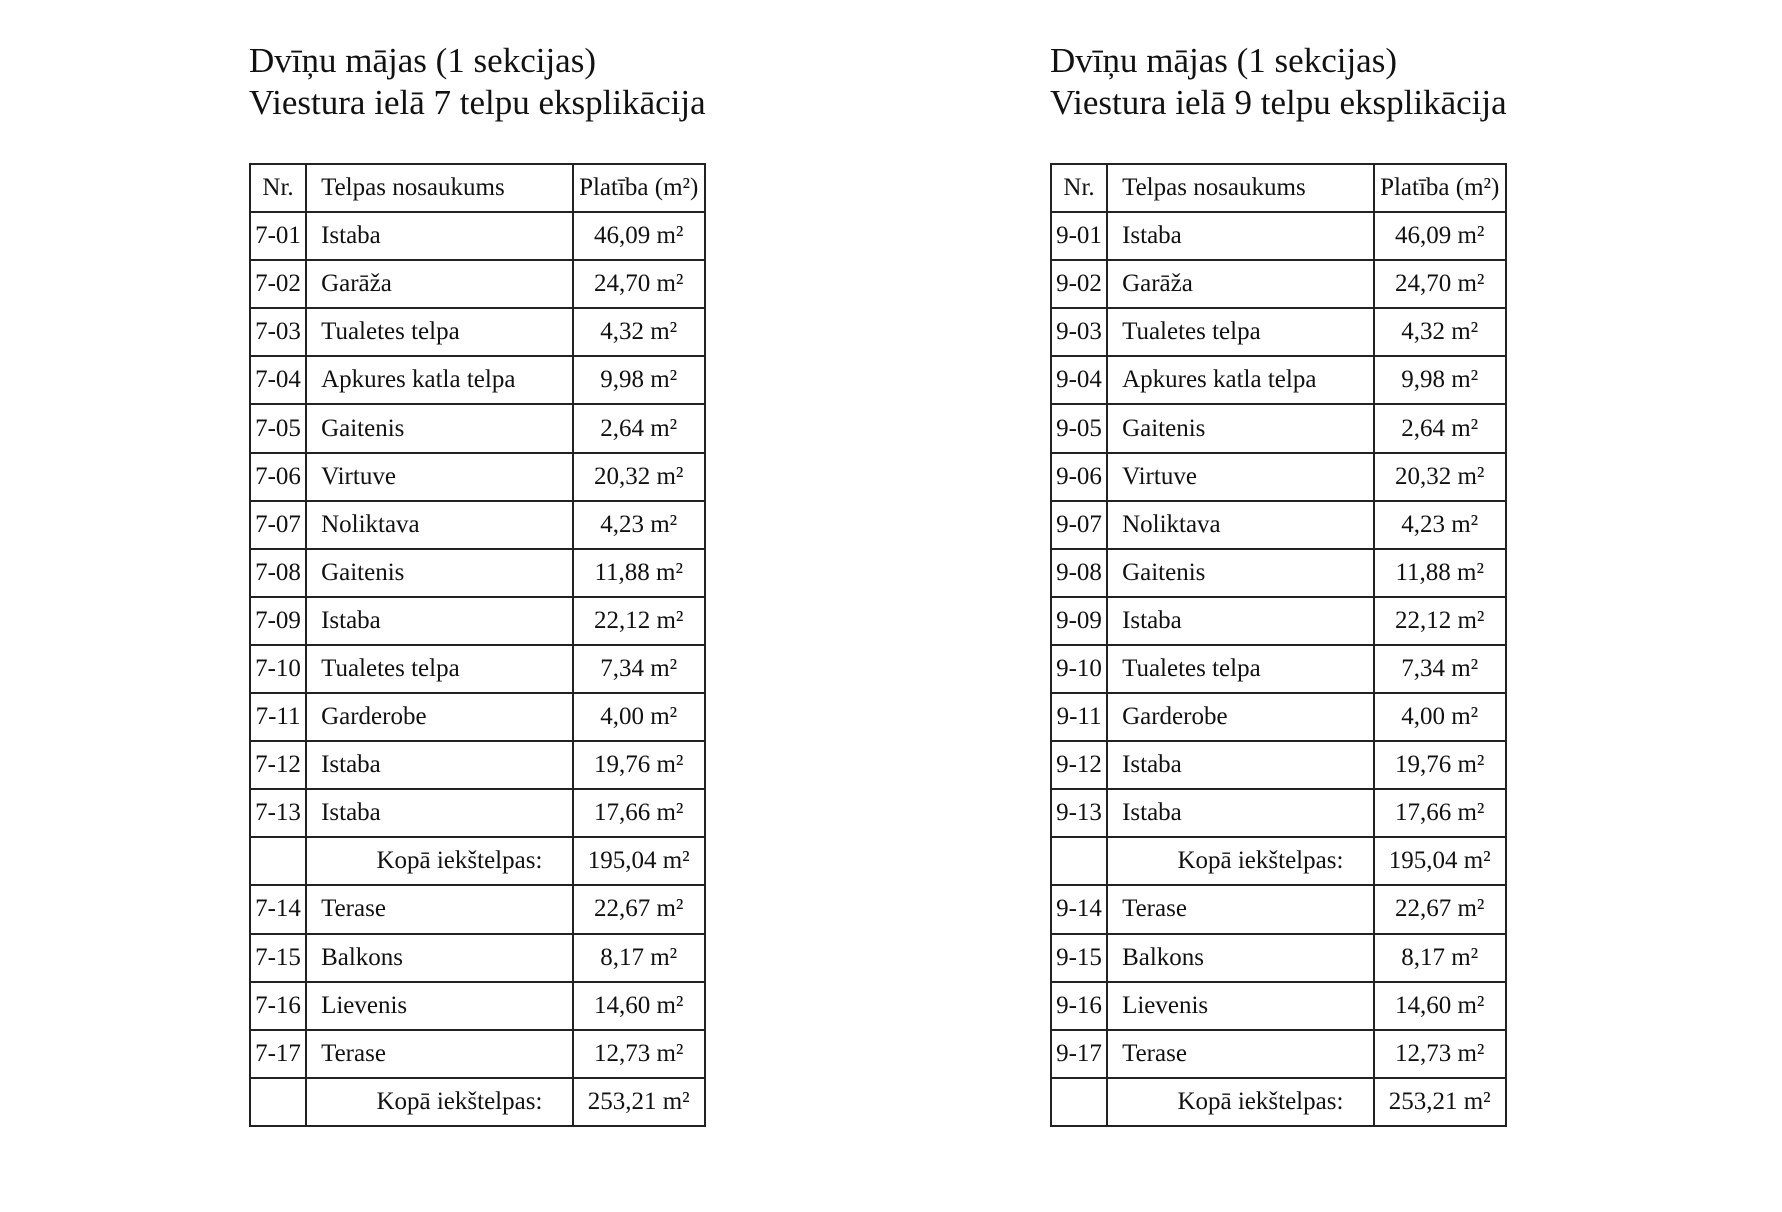  I want to click on table-row: 7-03 Tualetes telpa 4,32 m², so click(477, 332).